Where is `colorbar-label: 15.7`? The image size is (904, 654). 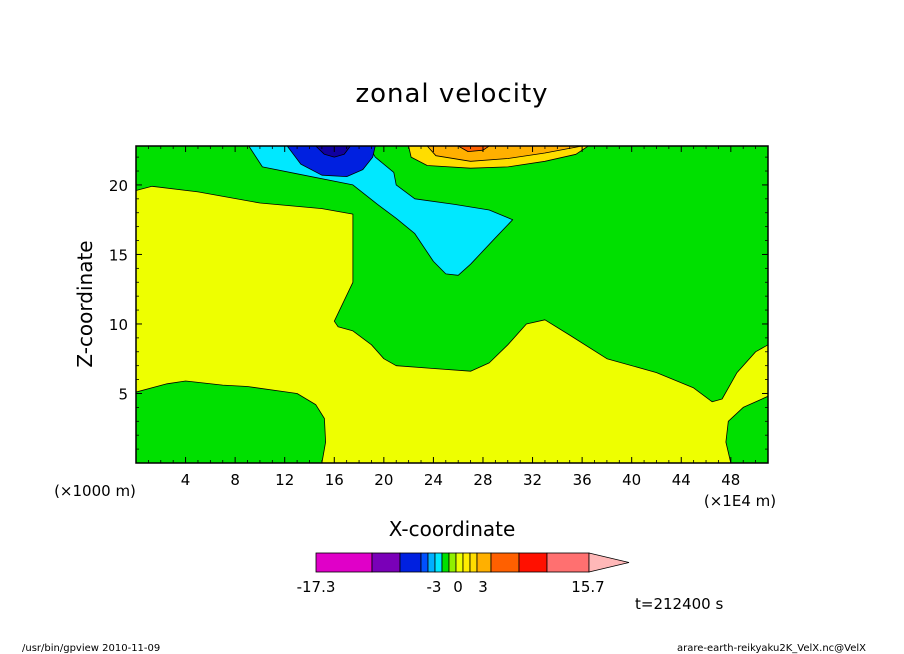 colorbar-label: 15.7 is located at coordinates (587, 587).